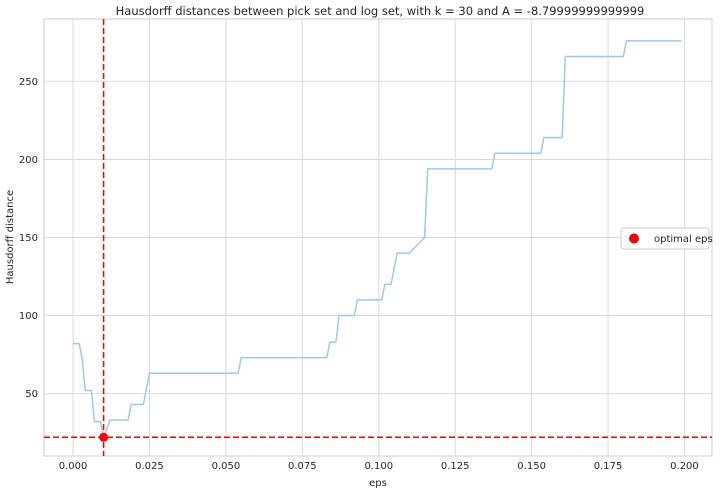  What do you see at coordinates (683, 239) in the screenshot?
I see `legend-label-optimal-eps: optimal eps` at bounding box center [683, 239].